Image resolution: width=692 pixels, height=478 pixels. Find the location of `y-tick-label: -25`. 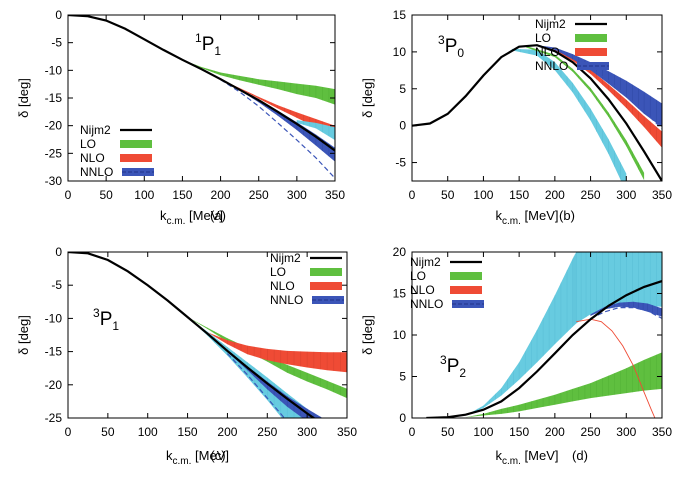

y-tick-label: -25 is located at coordinates (54, 418).